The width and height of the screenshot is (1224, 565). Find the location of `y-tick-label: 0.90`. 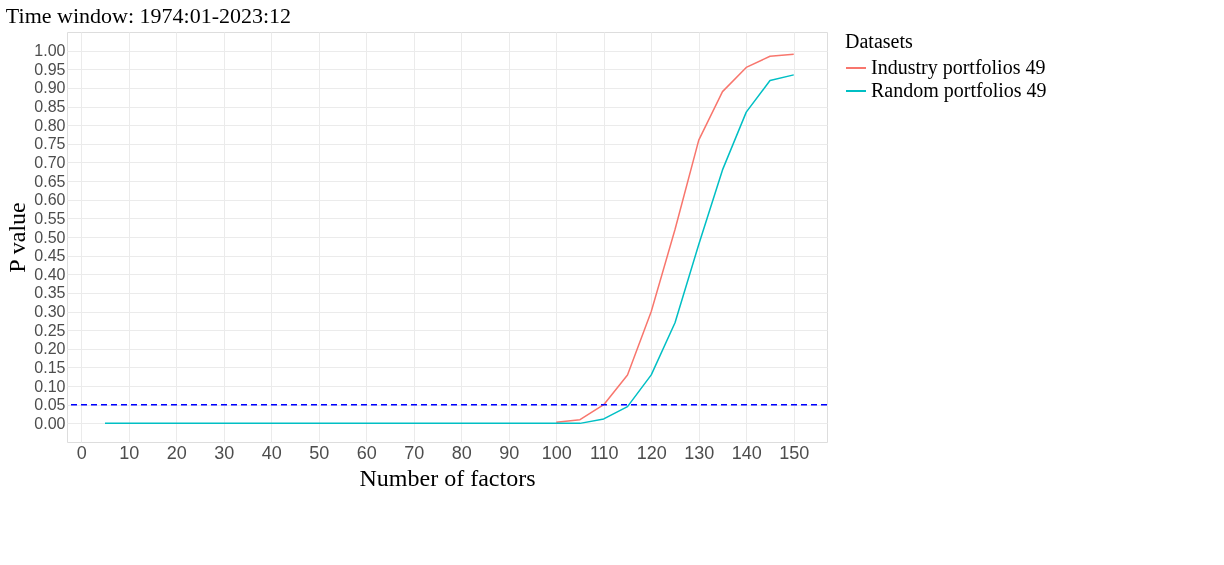

y-tick-label: 0.90 is located at coordinates (50, 88).